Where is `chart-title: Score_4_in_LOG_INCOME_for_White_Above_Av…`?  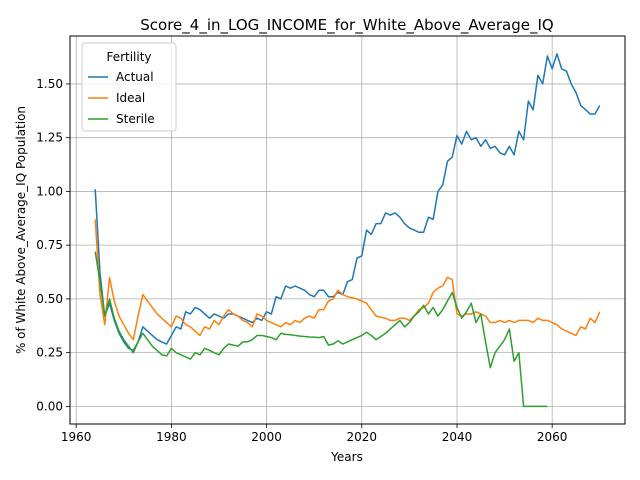
chart-title: Score_4_in_LOG_INCOME_for_White_Above_Av… is located at coordinates (346, 25).